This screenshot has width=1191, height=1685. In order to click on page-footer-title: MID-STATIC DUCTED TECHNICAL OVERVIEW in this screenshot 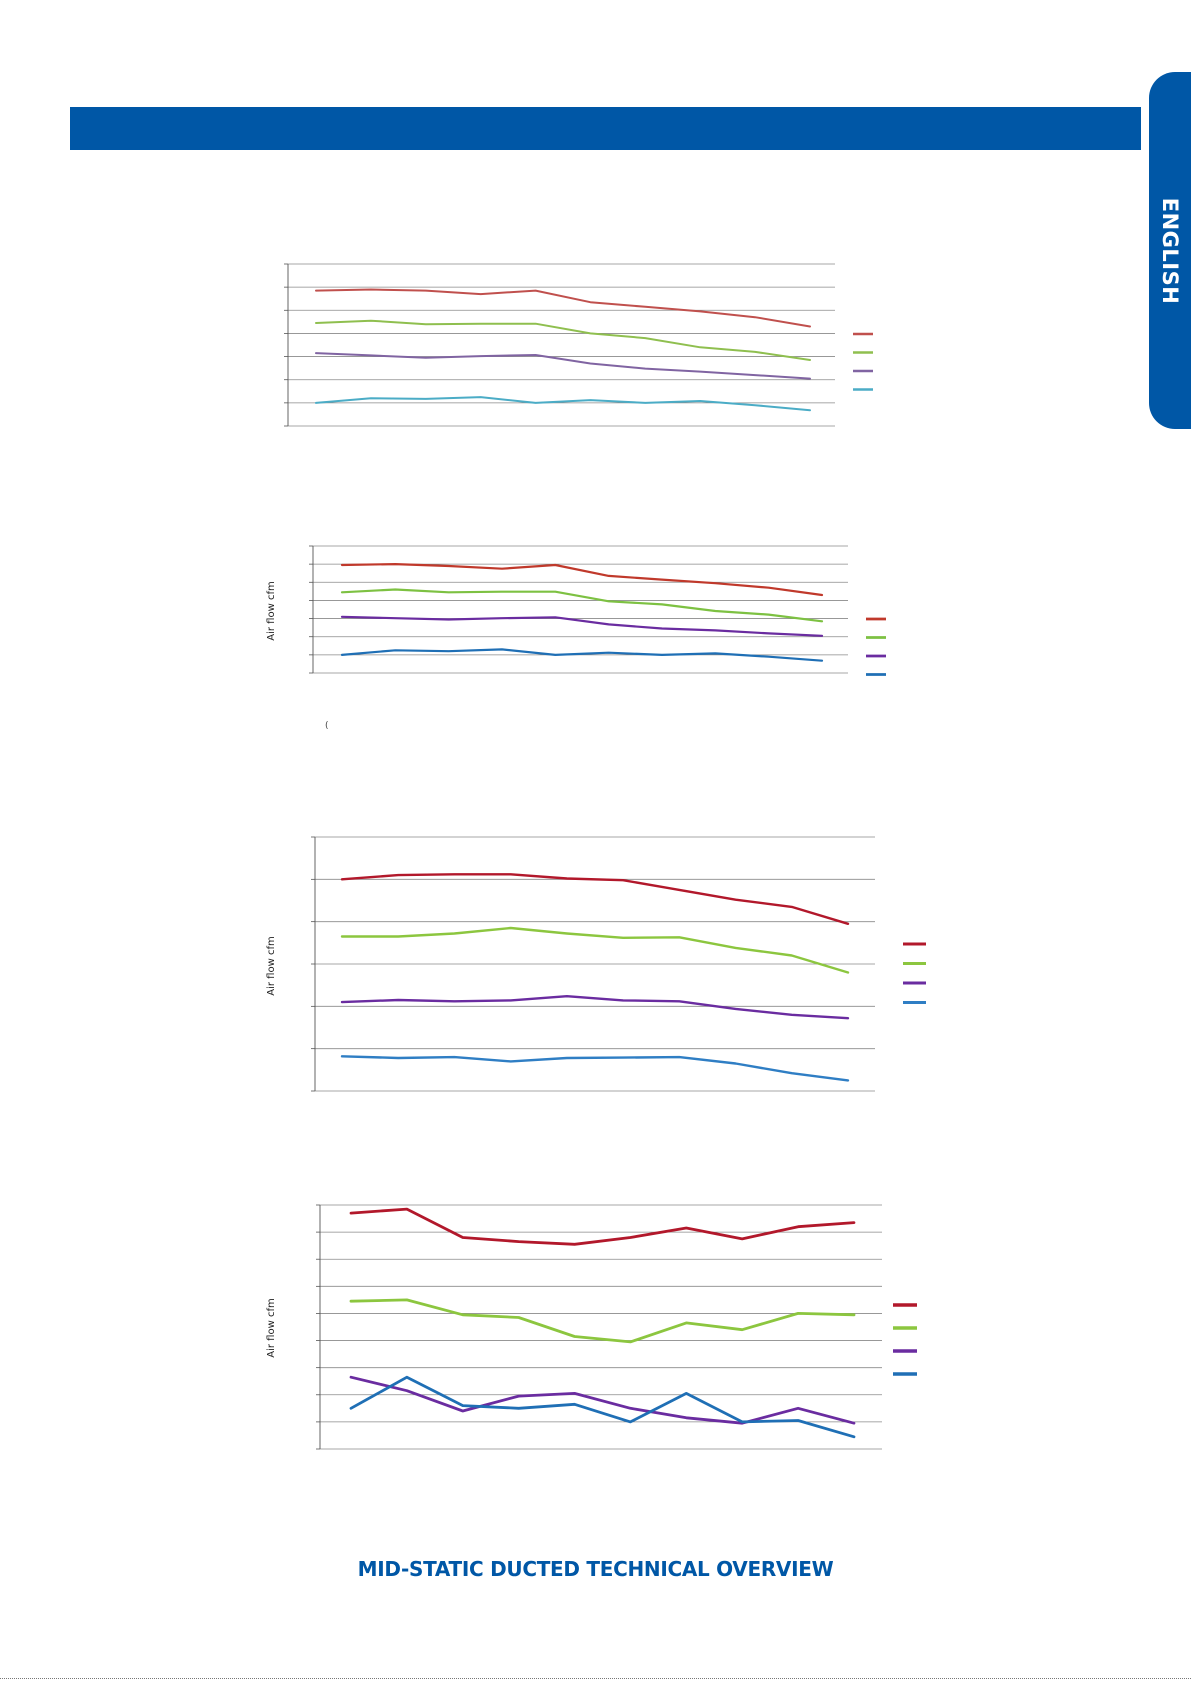, I will do `click(595, 1569)`.